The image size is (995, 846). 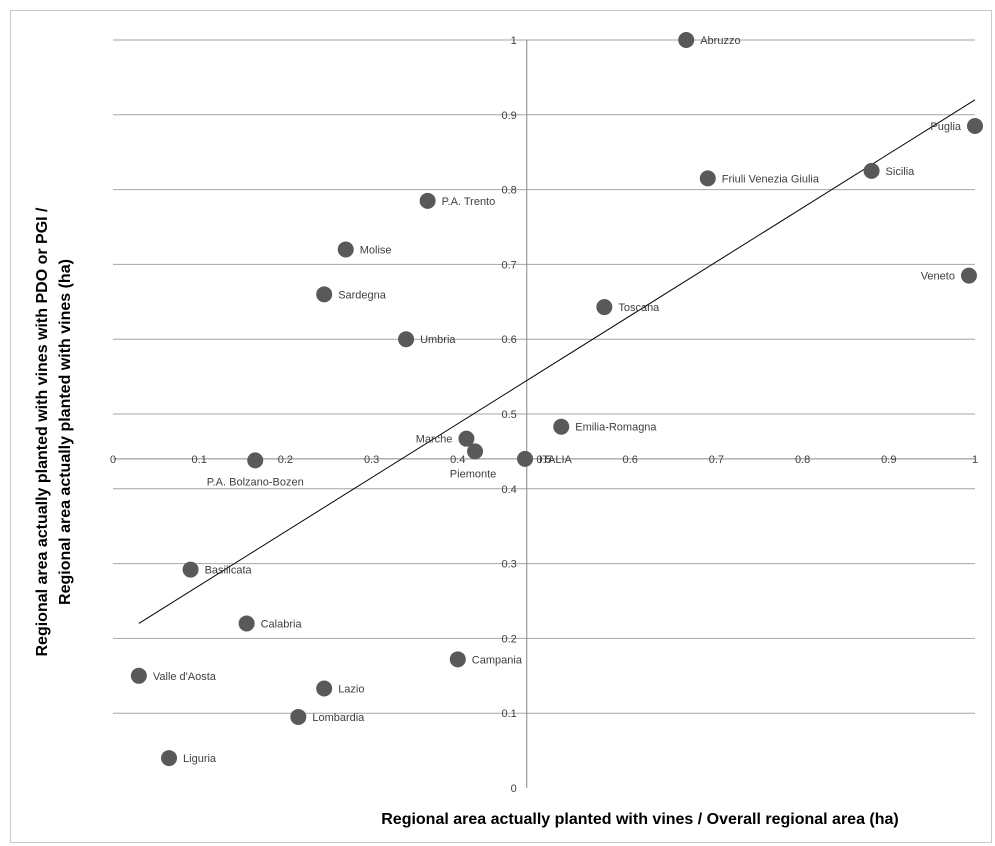 I want to click on y-tick-label: 0.7, so click(x=508, y=265).